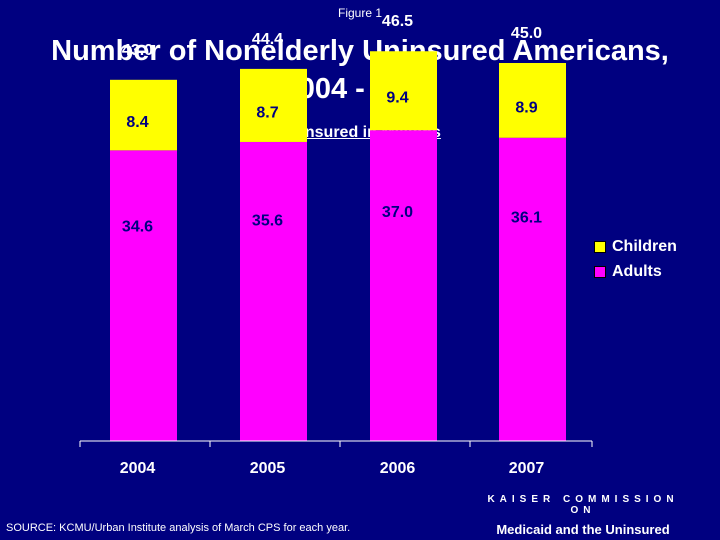 The height and width of the screenshot is (540, 720). What do you see at coordinates (532, 289) in the screenshot?
I see `bar-adults-2007` at bounding box center [532, 289].